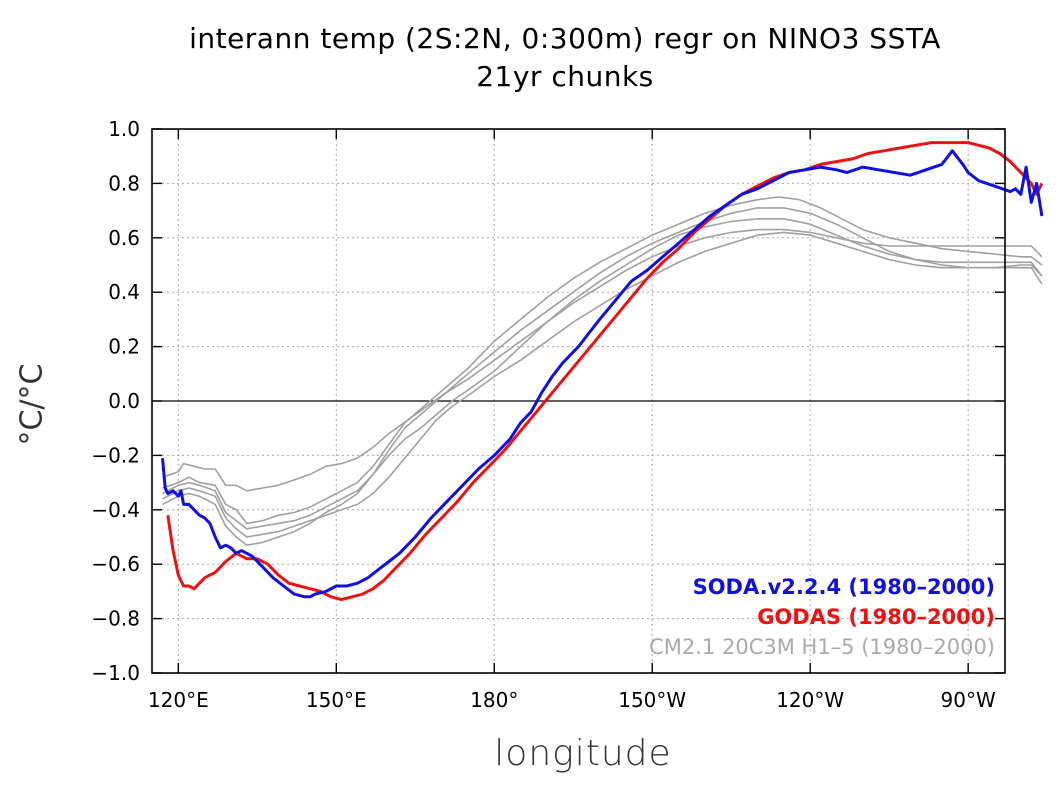  Describe the element at coordinates (115, 455) in the screenshot. I see `y-tick-label: −0.2` at that location.